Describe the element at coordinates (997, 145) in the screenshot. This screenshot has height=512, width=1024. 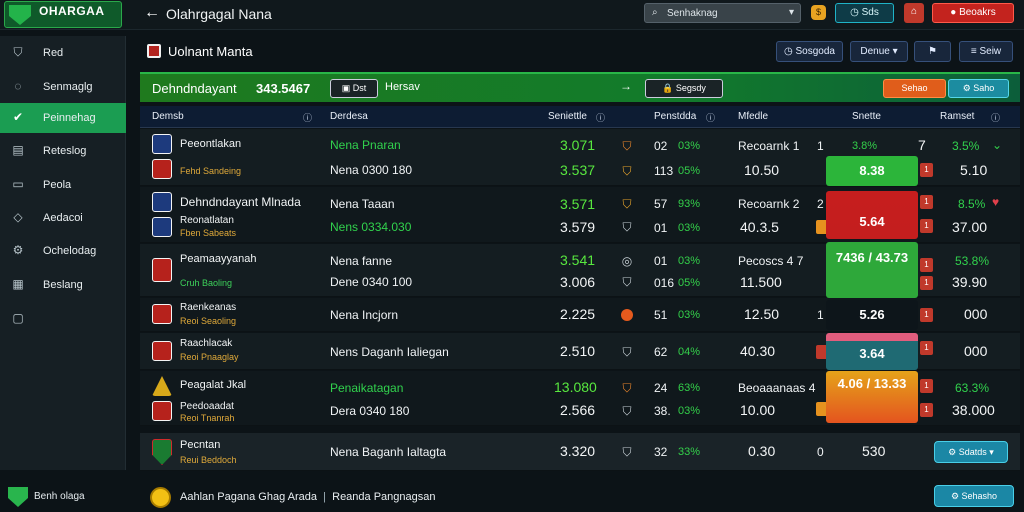
I see `chevron-down-icon: ⌄` at that location.